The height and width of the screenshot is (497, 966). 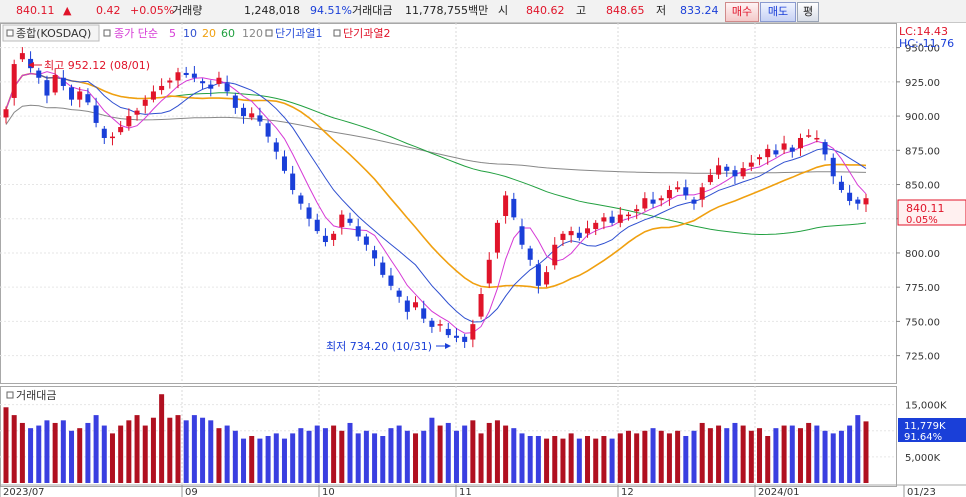 What do you see at coordinates (922, 117) in the screenshot?
I see `price-tick-label: 900.00` at bounding box center [922, 117].